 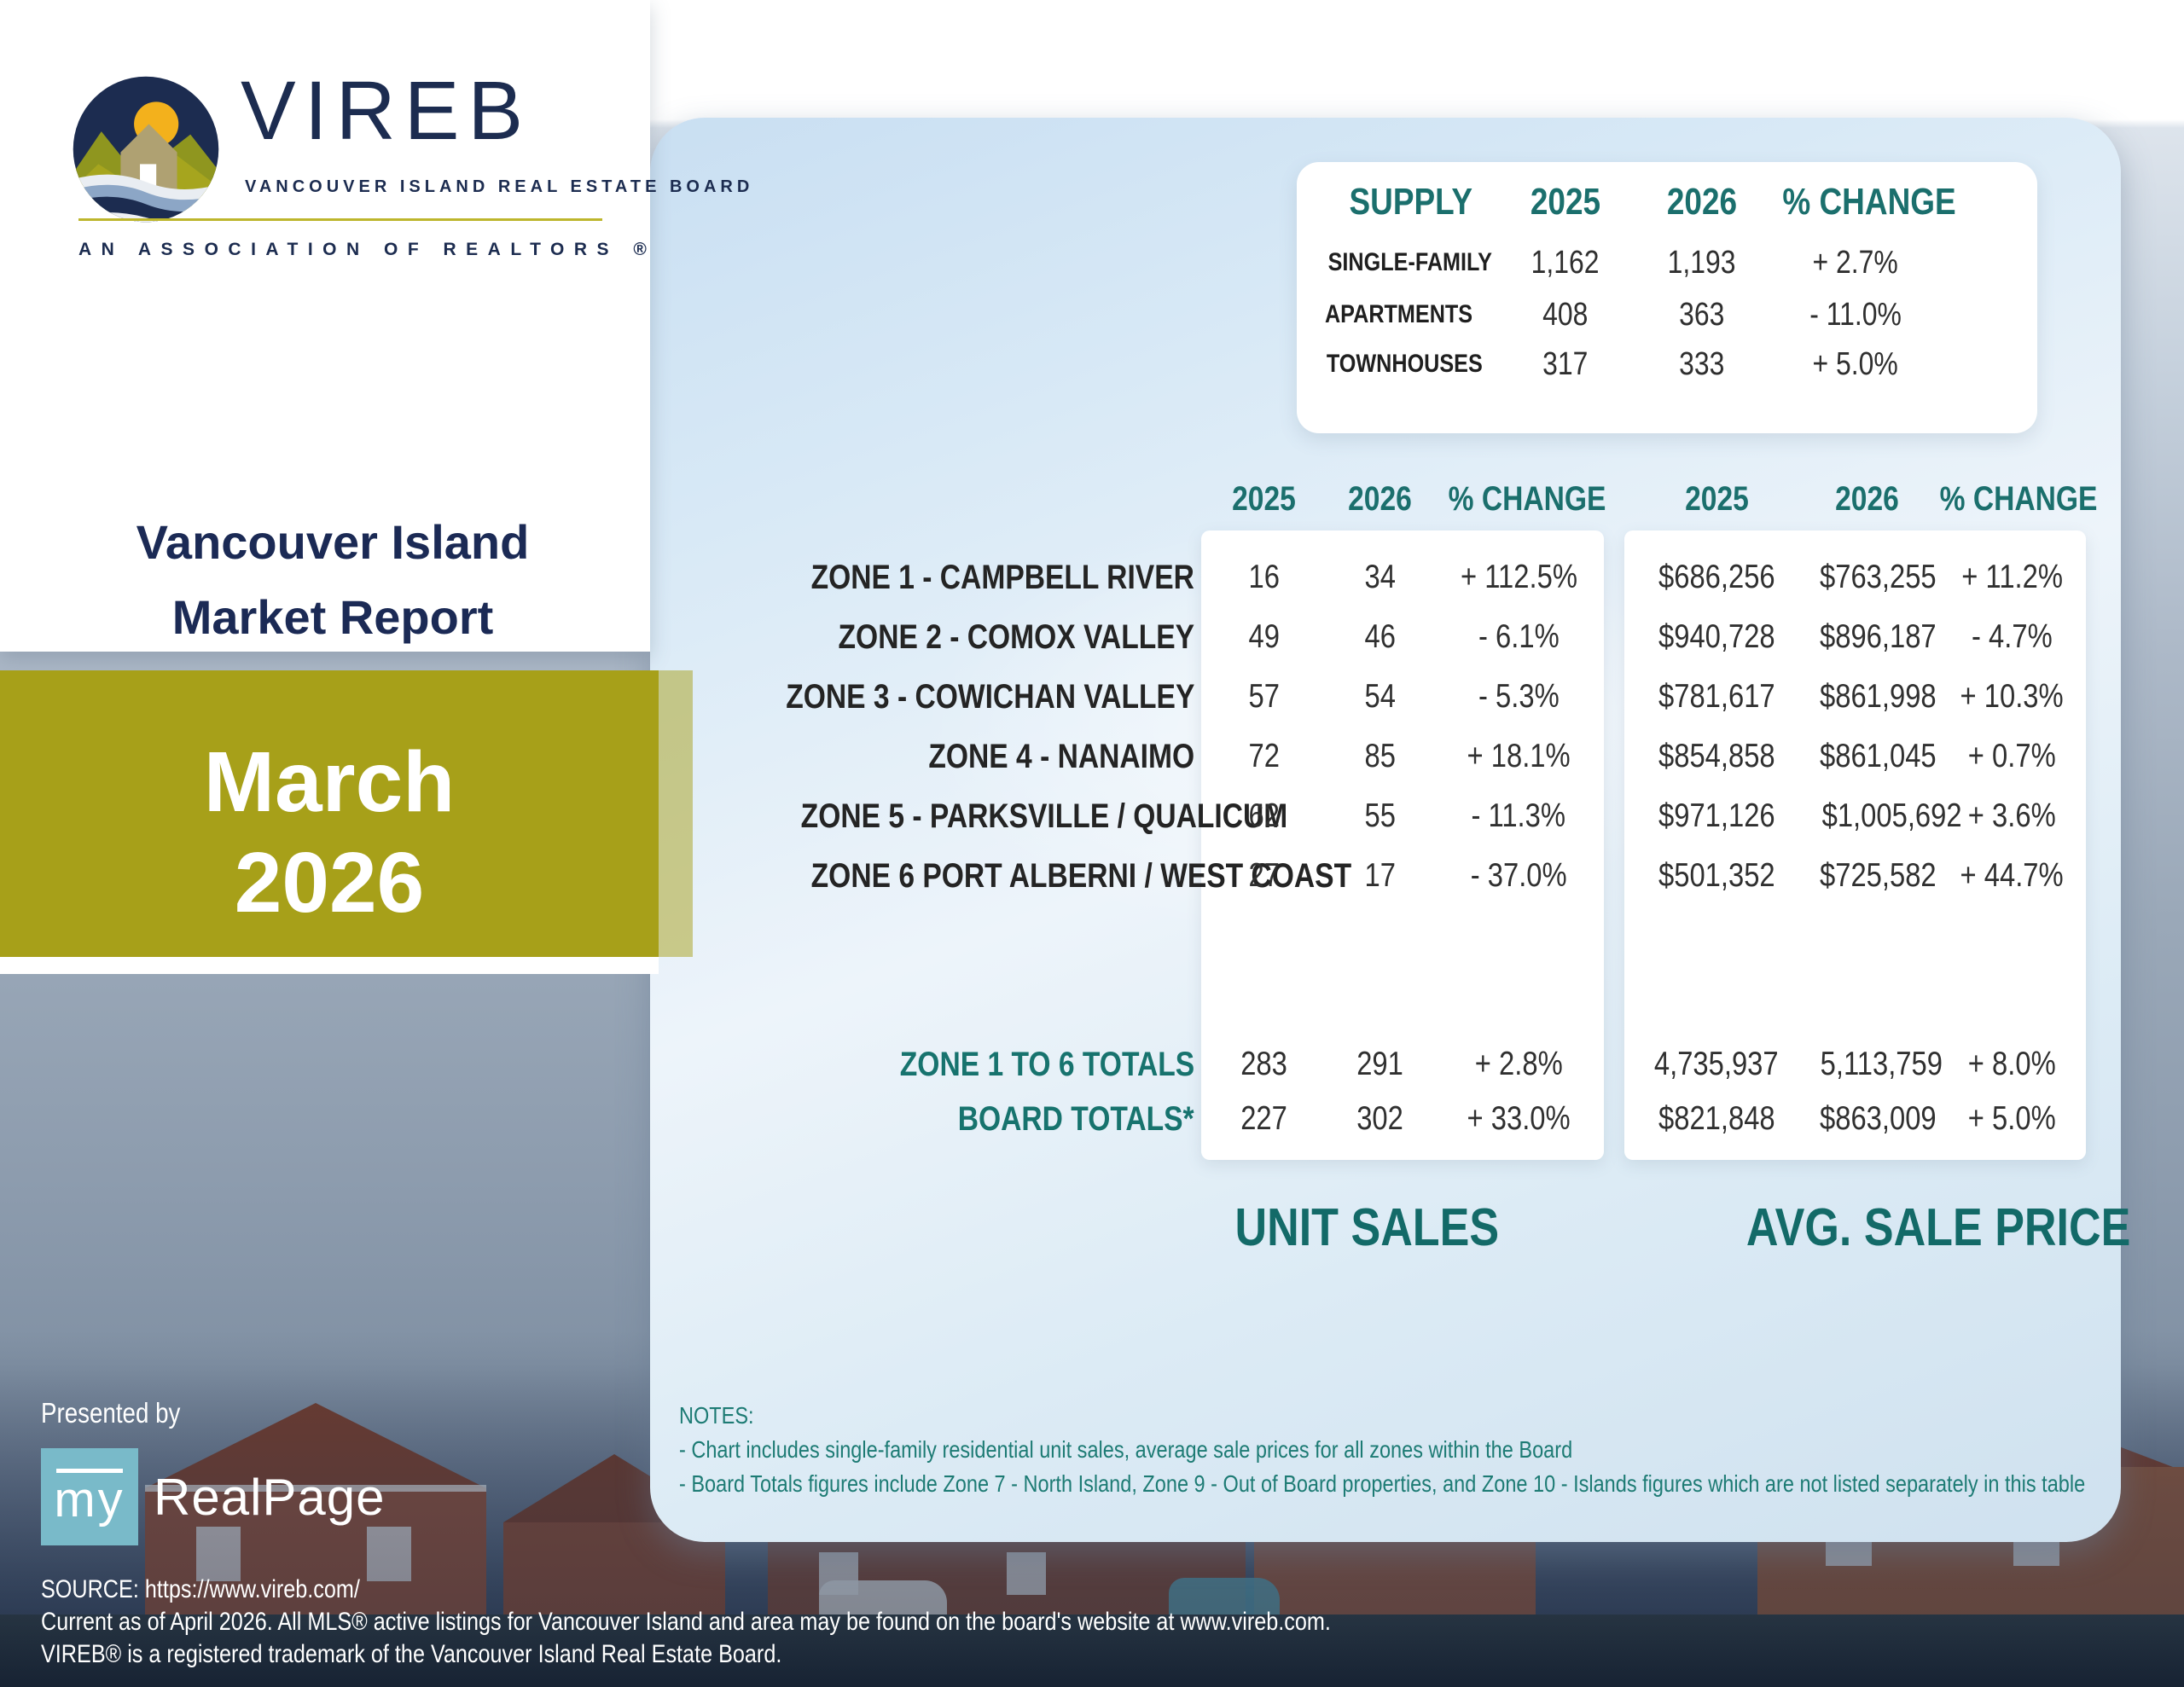 I want to click on totals-label: BOARD TOTALS*, so click(x=1076, y=1119).